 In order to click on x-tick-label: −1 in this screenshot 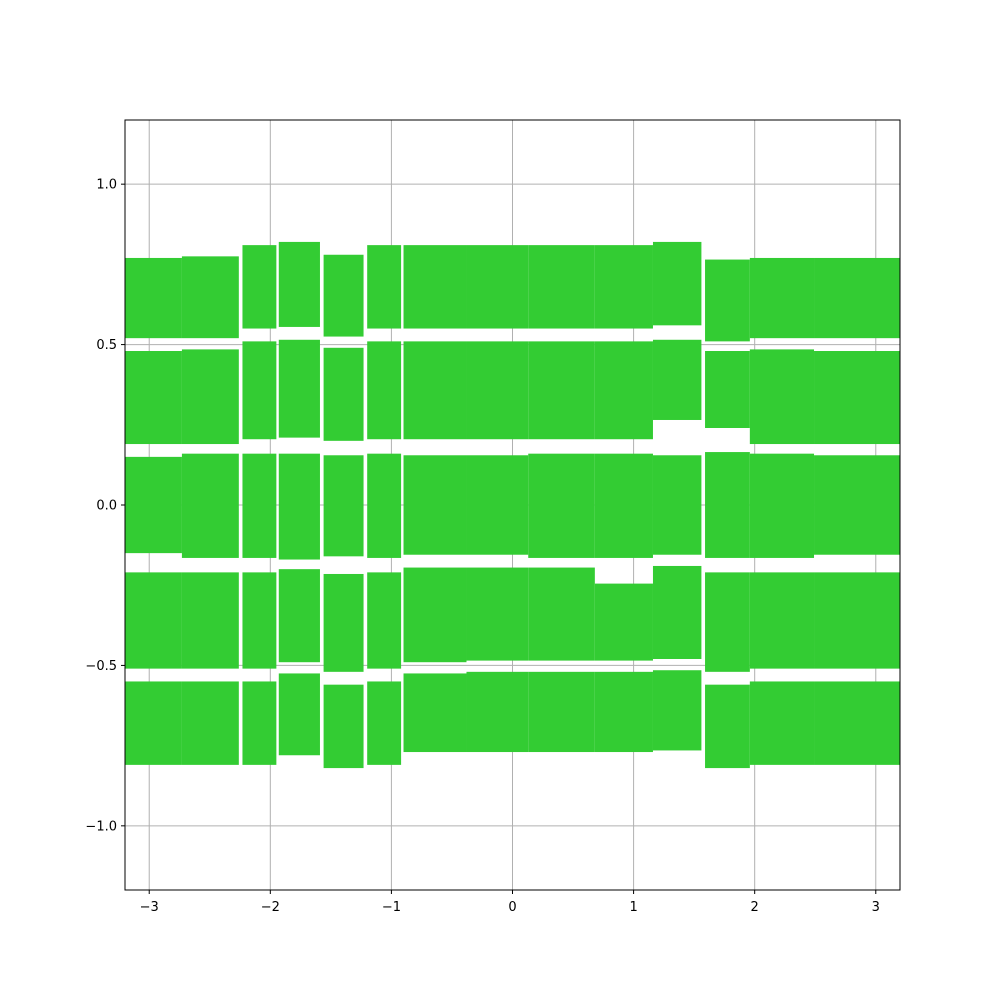, I will do `click(391, 907)`.